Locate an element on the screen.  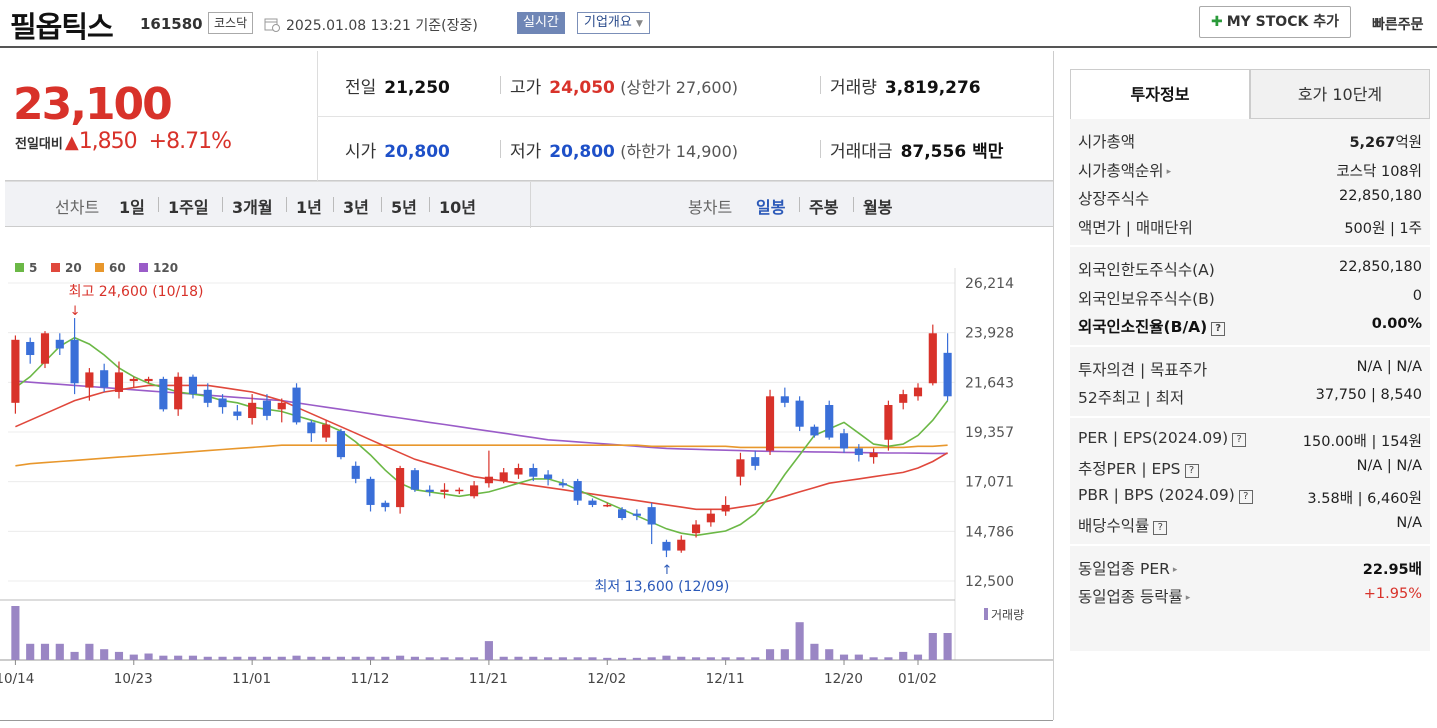
quick-order-link: 빠른주문 is located at coordinates (1398, 25).